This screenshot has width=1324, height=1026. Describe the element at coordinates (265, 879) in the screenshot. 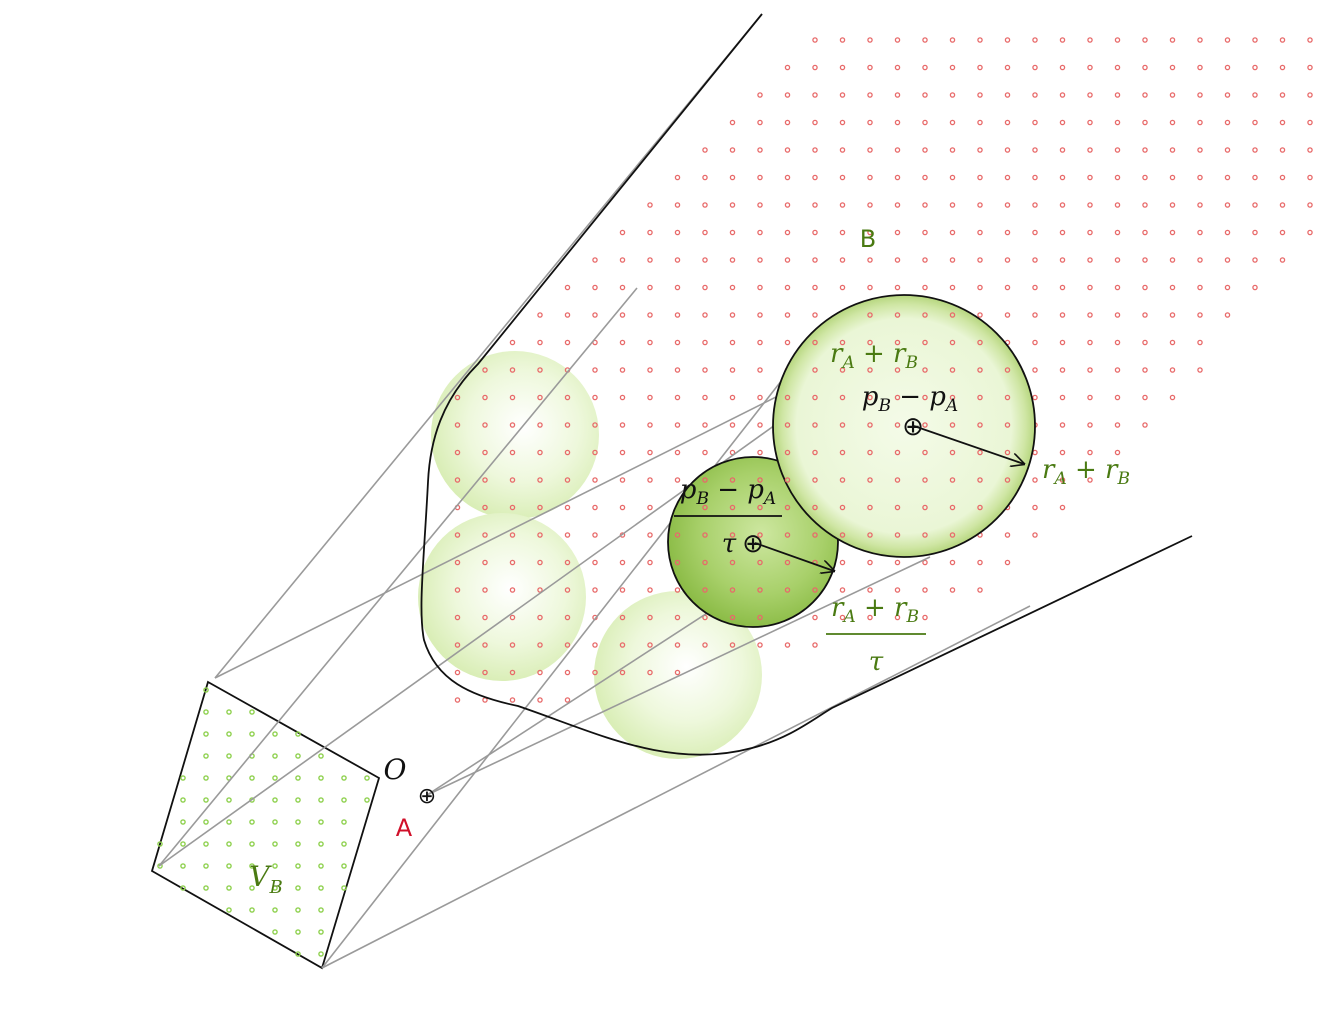

I see `label-vb: VB` at that location.